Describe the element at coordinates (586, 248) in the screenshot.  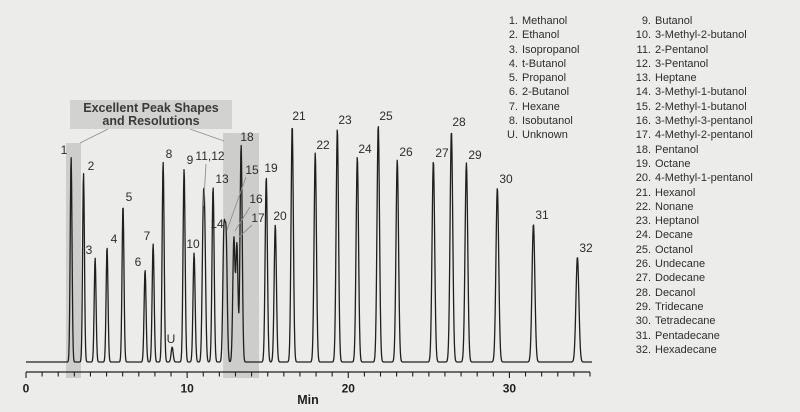
I see `peak-label: 32` at that location.